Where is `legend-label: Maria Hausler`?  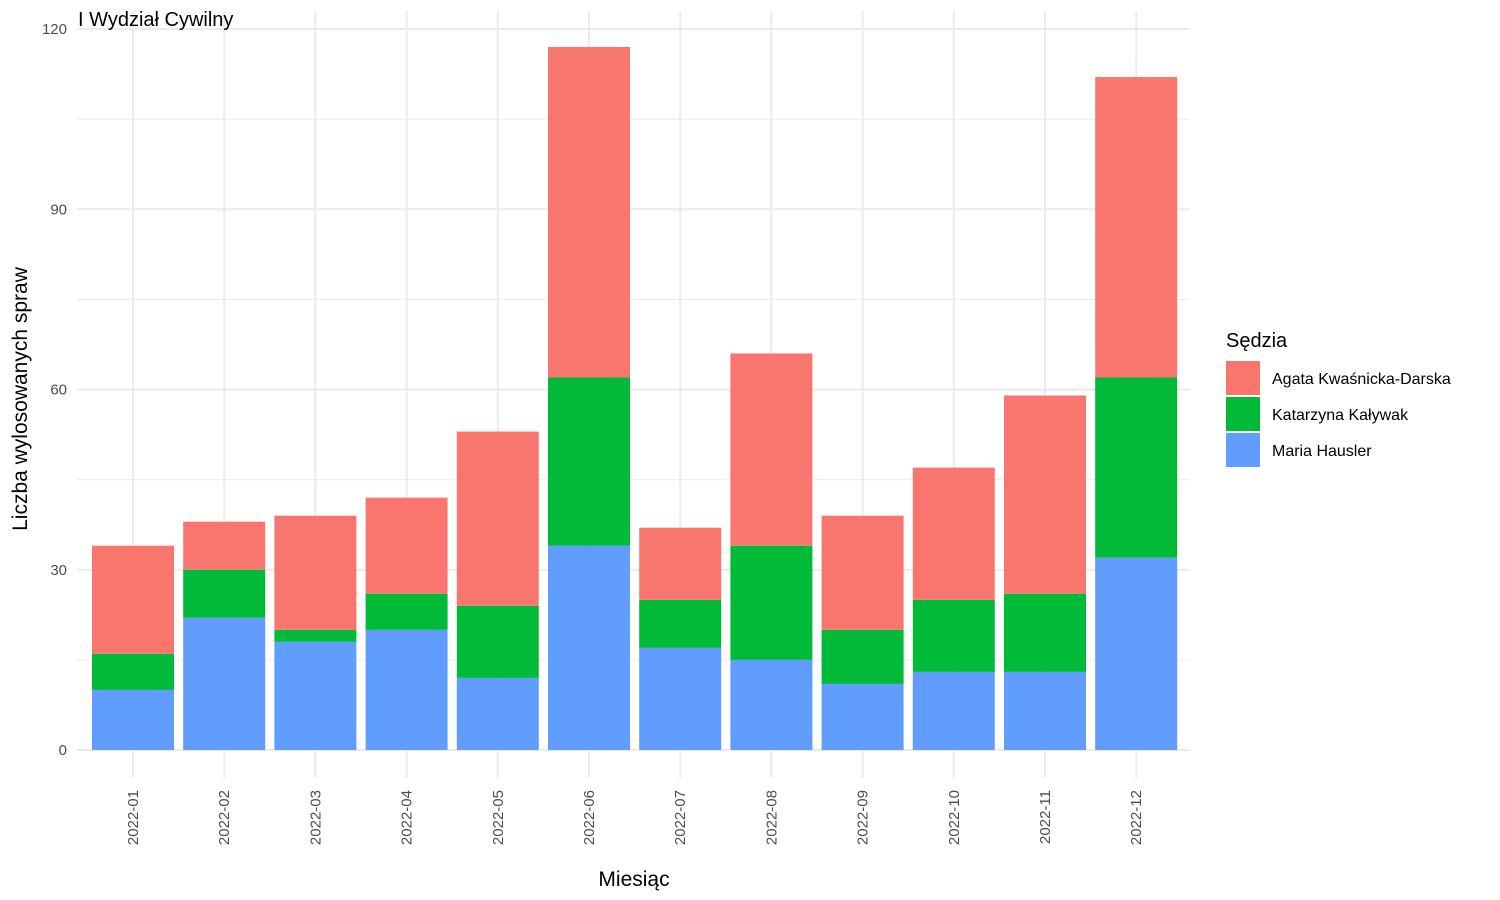
legend-label: Maria Hausler is located at coordinates (1322, 451).